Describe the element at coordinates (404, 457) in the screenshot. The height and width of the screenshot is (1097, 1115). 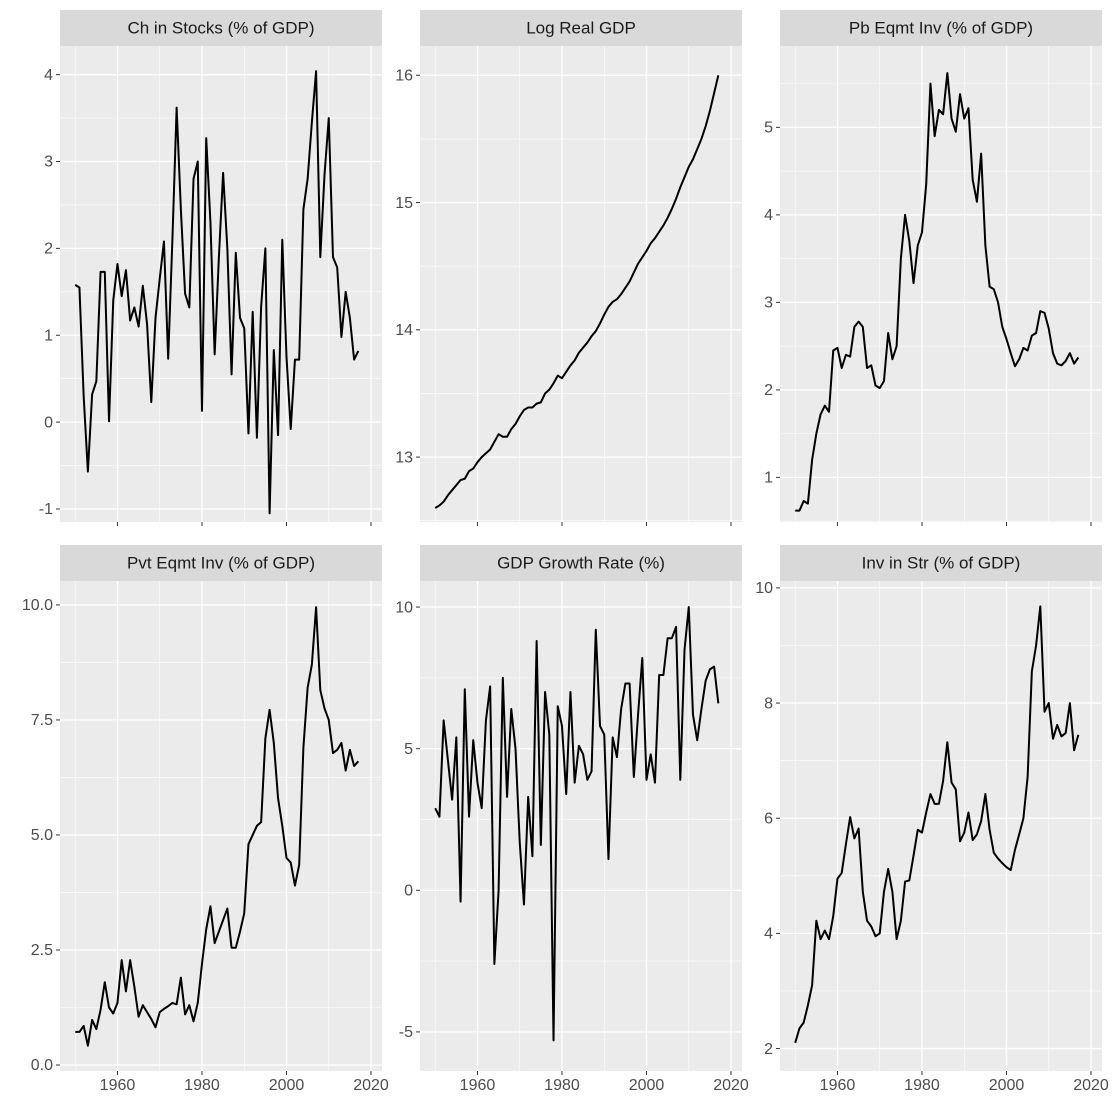
I see `y-tick-label: 13` at that location.